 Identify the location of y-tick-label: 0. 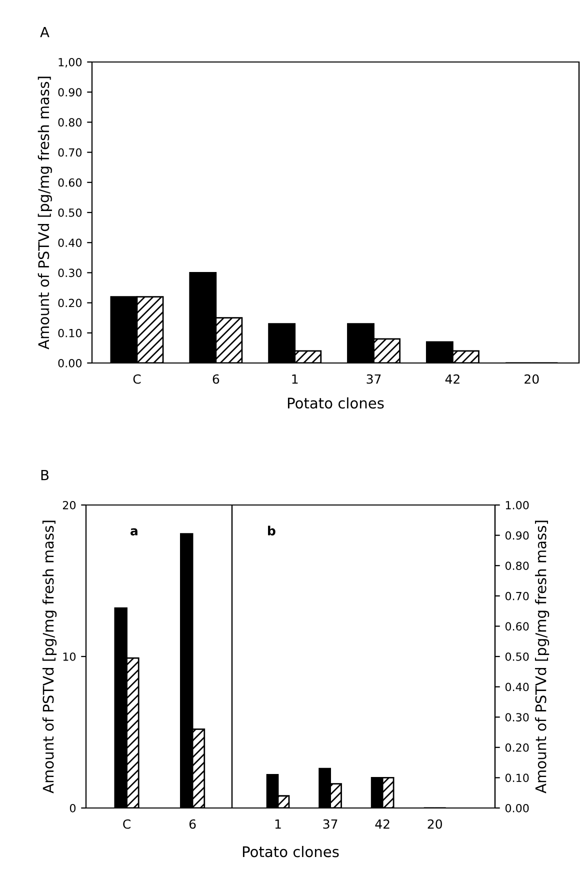
(73, 808).